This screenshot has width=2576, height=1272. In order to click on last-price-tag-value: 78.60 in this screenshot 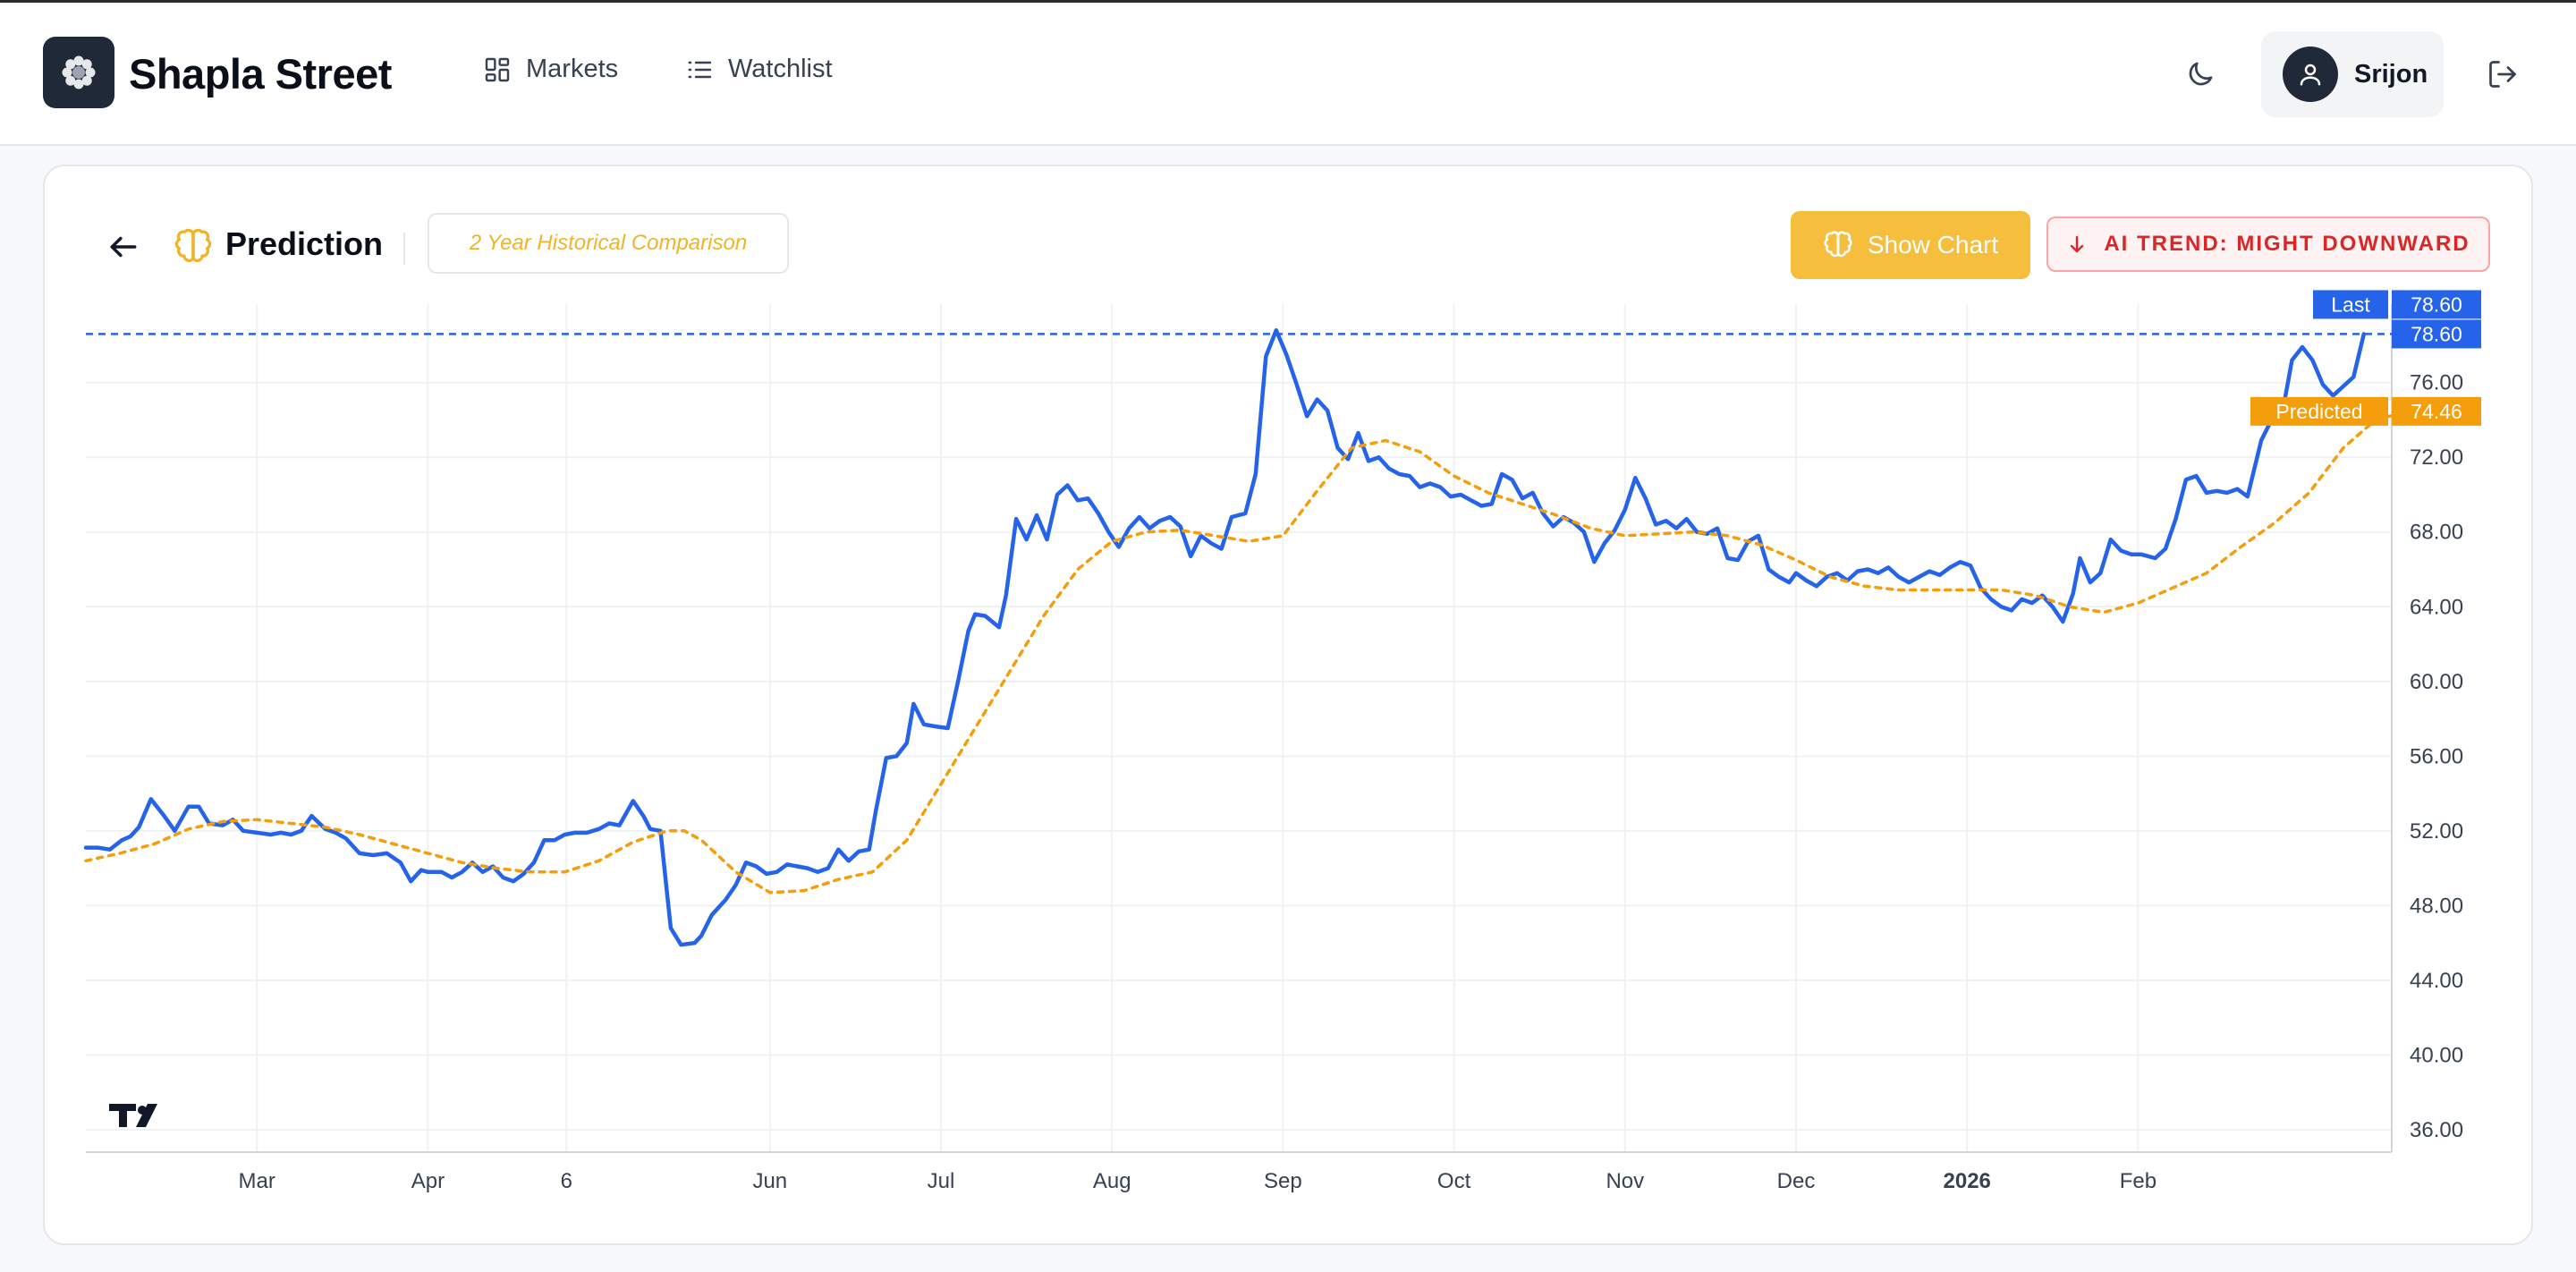, I will do `click(2436, 304)`.